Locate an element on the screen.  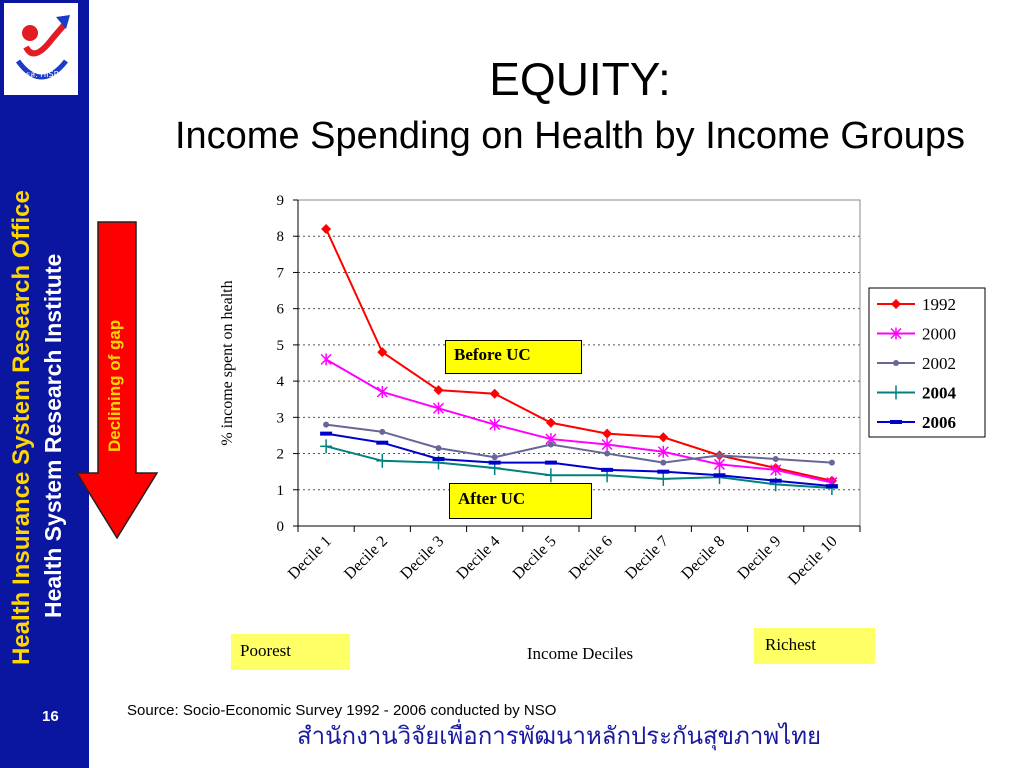
legend-label: 2000 is located at coordinates (939, 334).